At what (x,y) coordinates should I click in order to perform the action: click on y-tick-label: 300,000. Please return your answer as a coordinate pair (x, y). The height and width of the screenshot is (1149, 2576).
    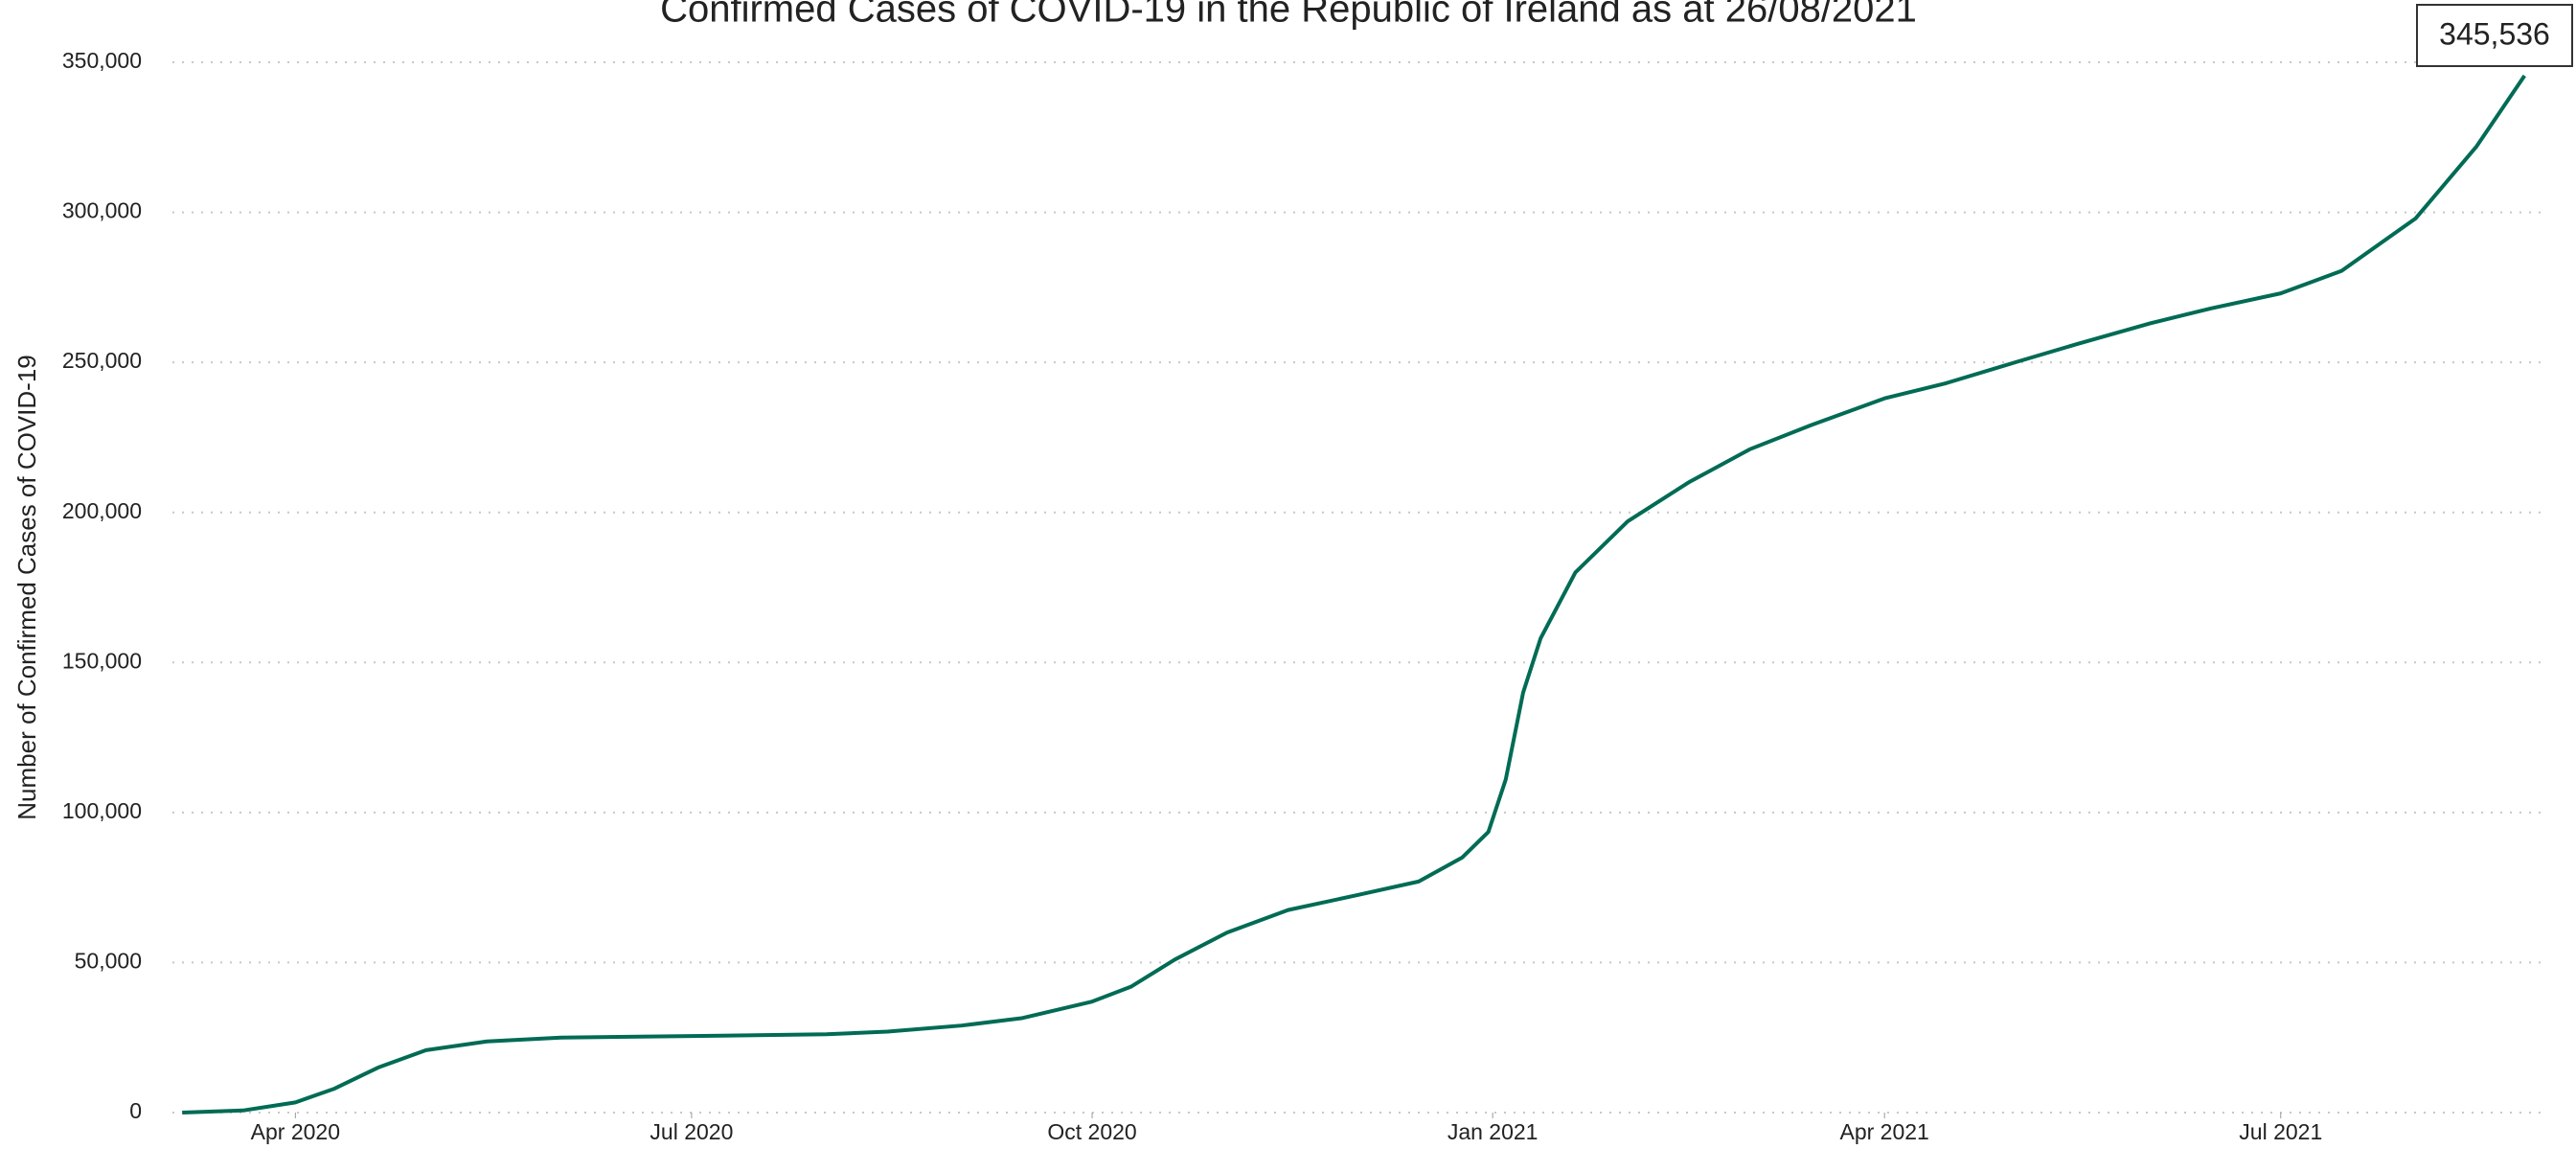
    Looking at the image, I should click on (102, 210).